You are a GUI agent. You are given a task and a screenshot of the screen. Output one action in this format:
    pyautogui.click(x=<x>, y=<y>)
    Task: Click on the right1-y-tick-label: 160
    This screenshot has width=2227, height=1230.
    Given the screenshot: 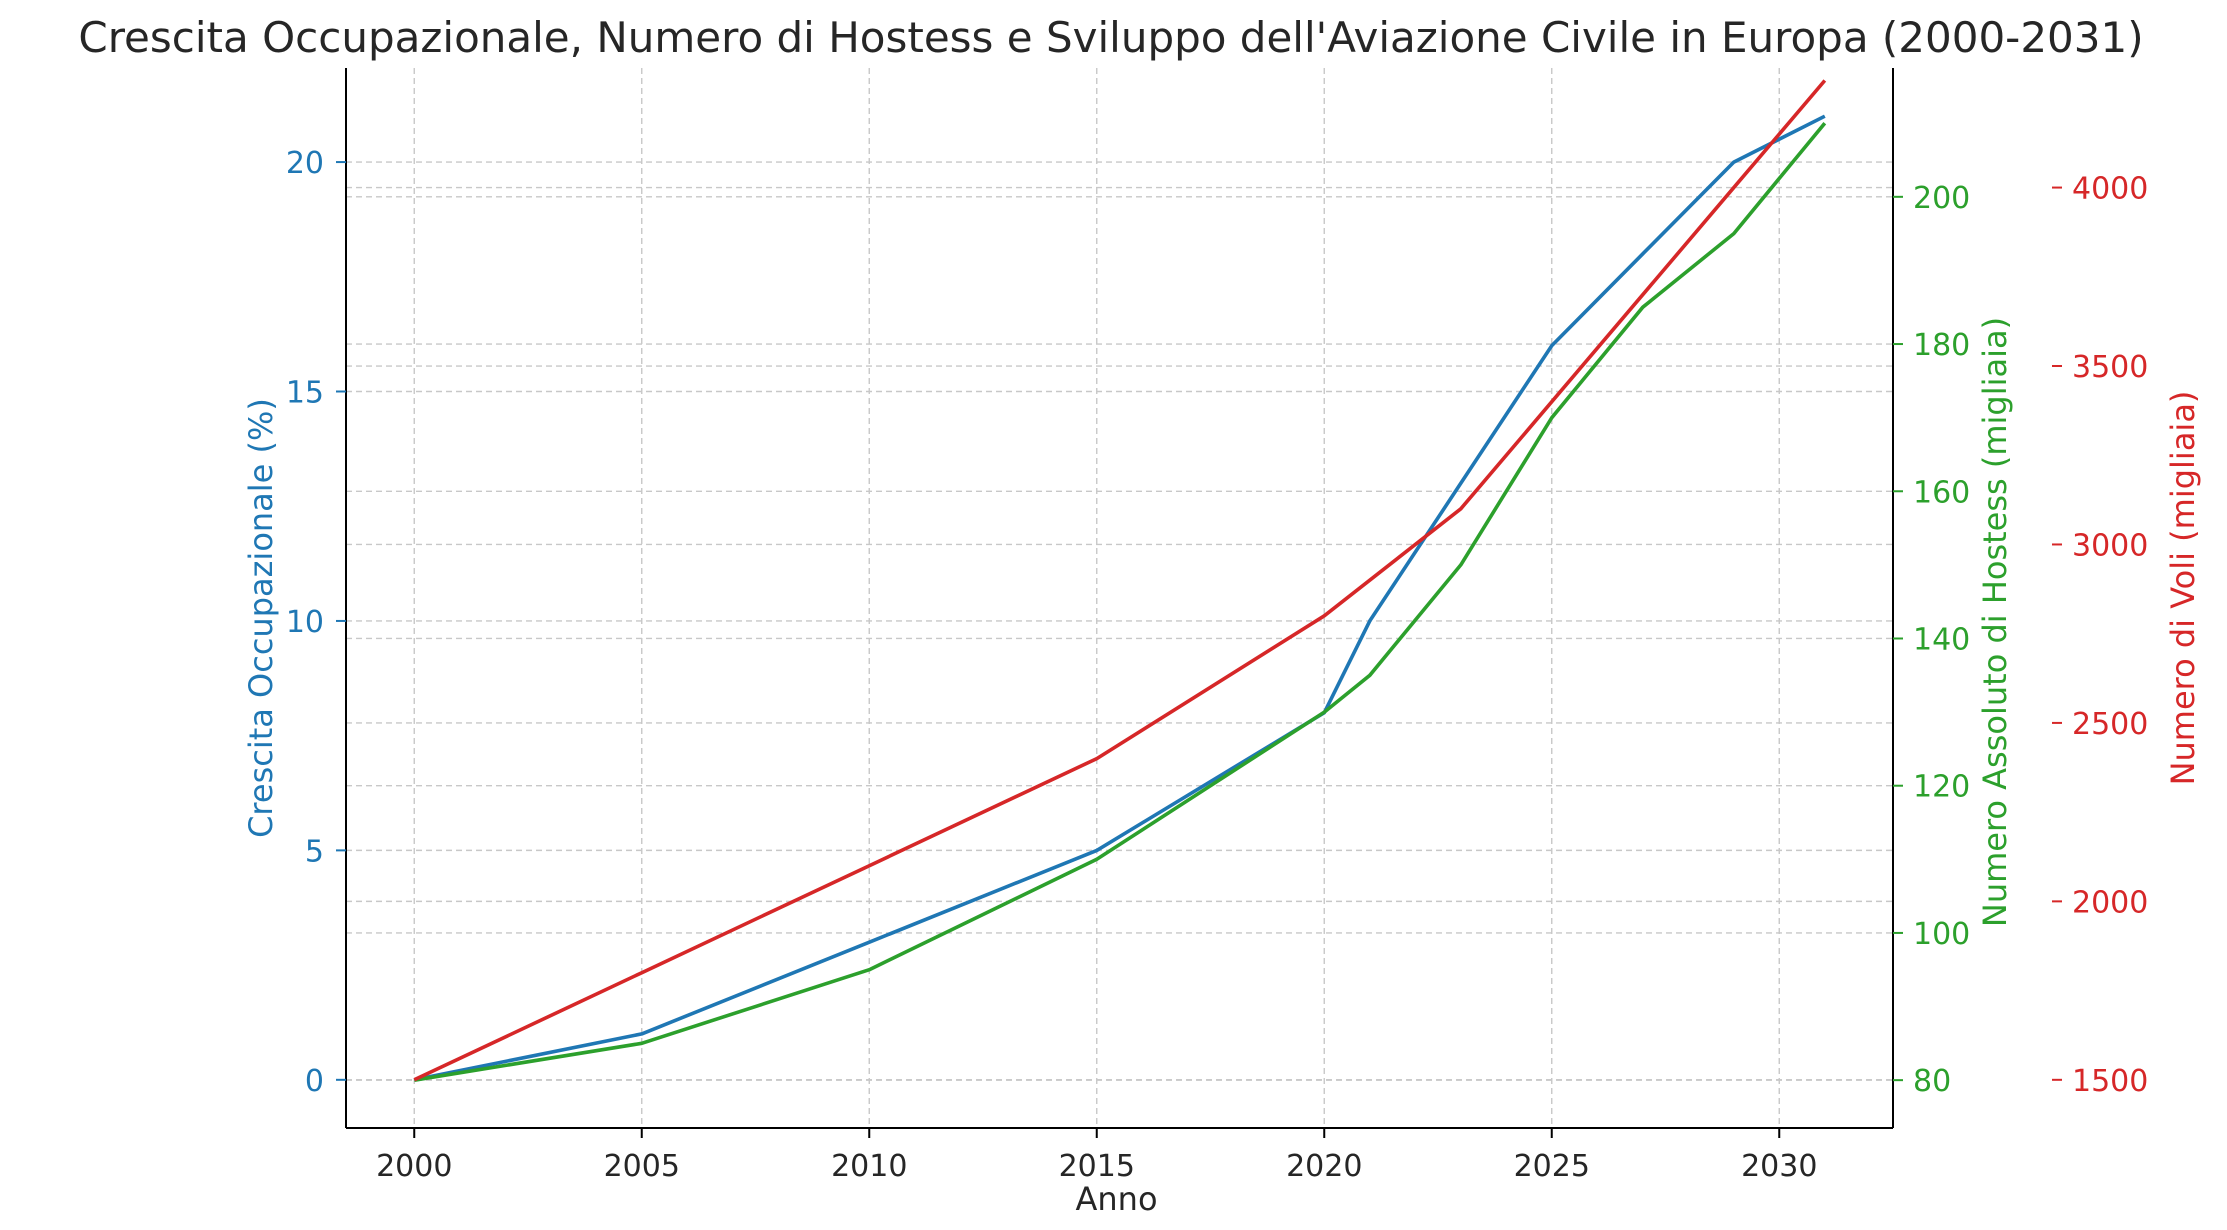 What is the action you would take?
    pyautogui.click(x=1941, y=492)
    